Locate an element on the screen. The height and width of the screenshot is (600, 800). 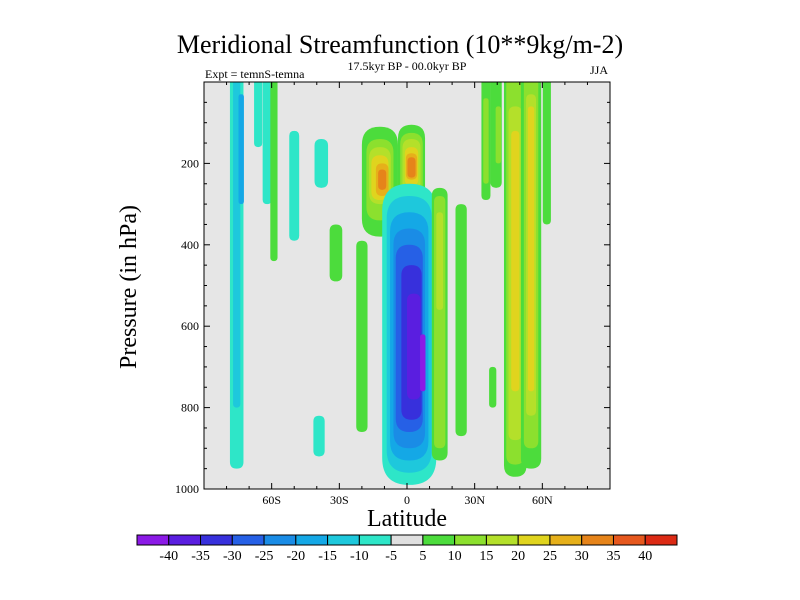
colorbar-label: -10 is located at coordinates (359, 556).